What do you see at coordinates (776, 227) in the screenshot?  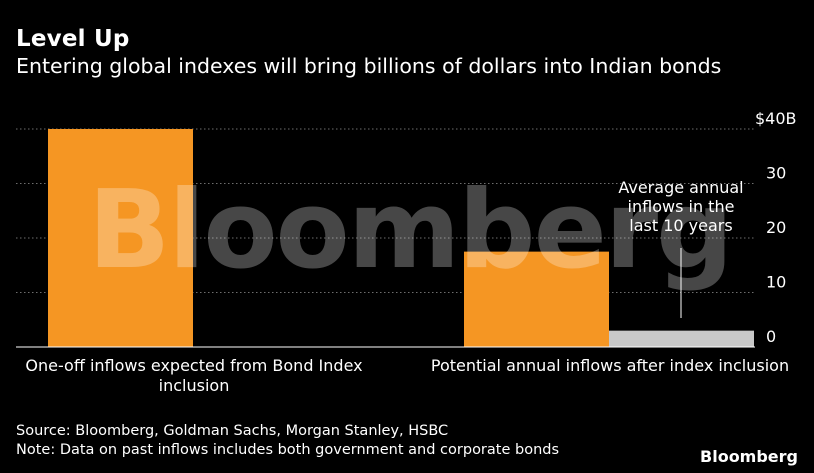 I see `y-tick-label: 20` at bounding box center [776, 227].